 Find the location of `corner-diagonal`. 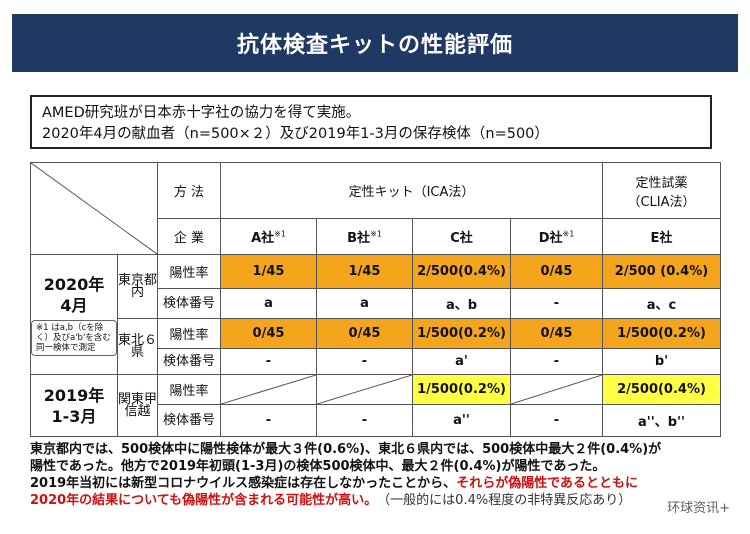

corner-diagonal is located at coordinates (94, 208).